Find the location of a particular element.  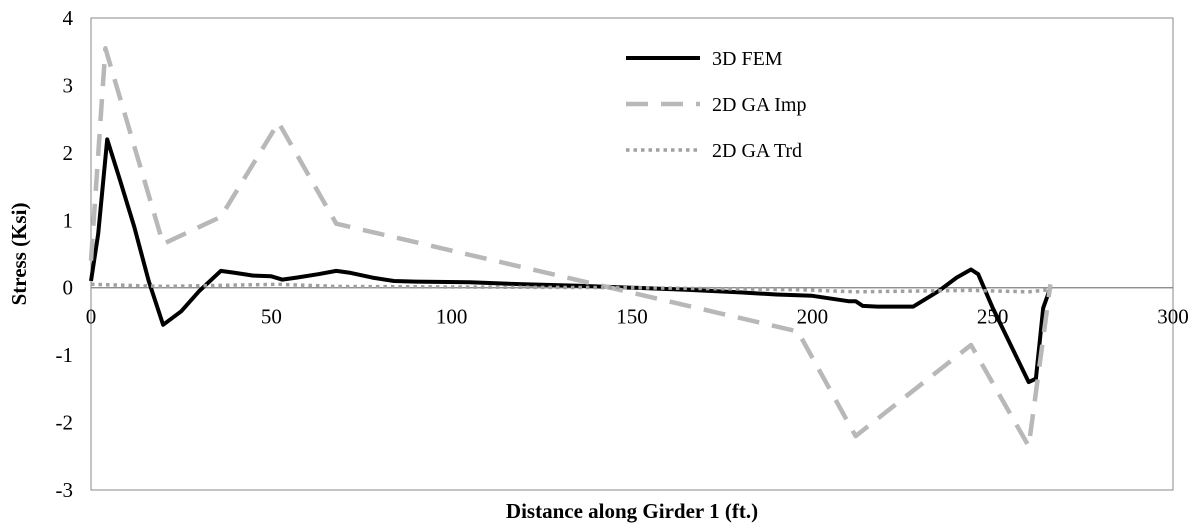

x-tick-label: 50 is located at coordinates (271, 317).